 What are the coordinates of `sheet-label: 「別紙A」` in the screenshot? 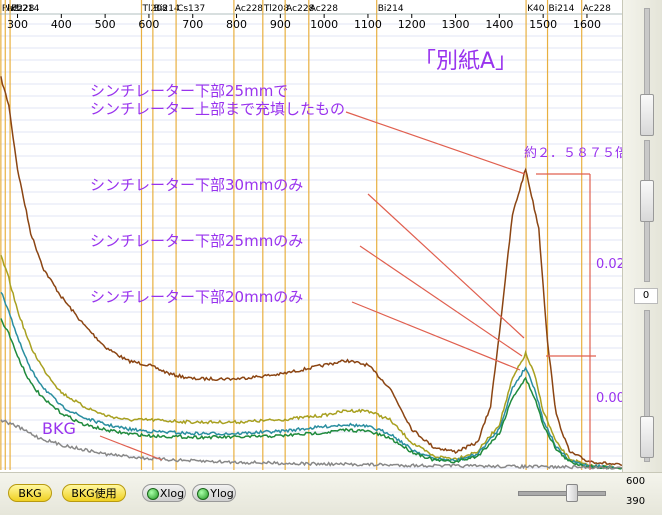 It's located at (465, 61).